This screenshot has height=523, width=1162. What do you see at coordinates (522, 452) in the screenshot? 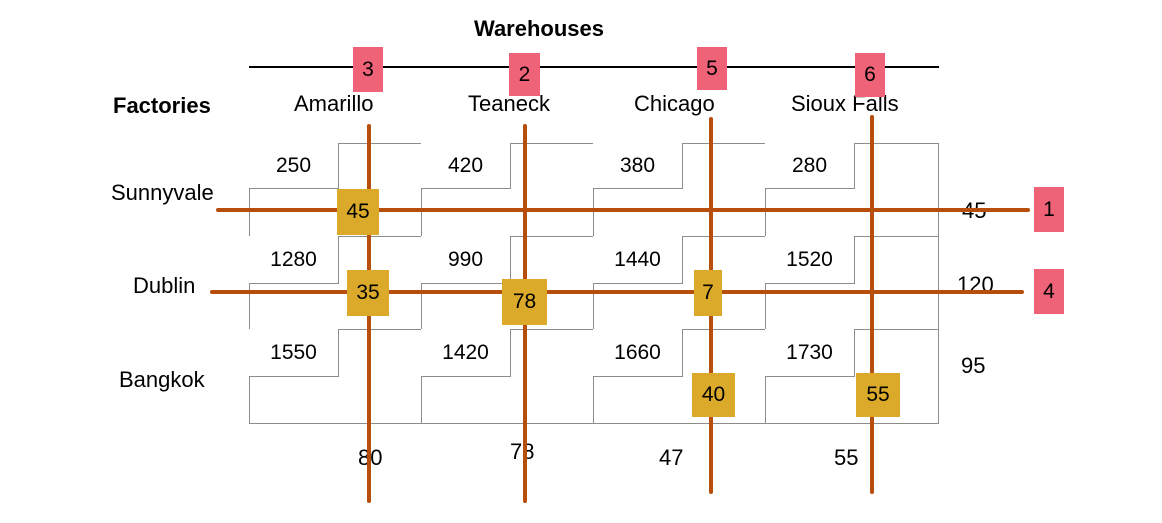
I see `demand-teaneck: 78` at bounding box center [522, 452].